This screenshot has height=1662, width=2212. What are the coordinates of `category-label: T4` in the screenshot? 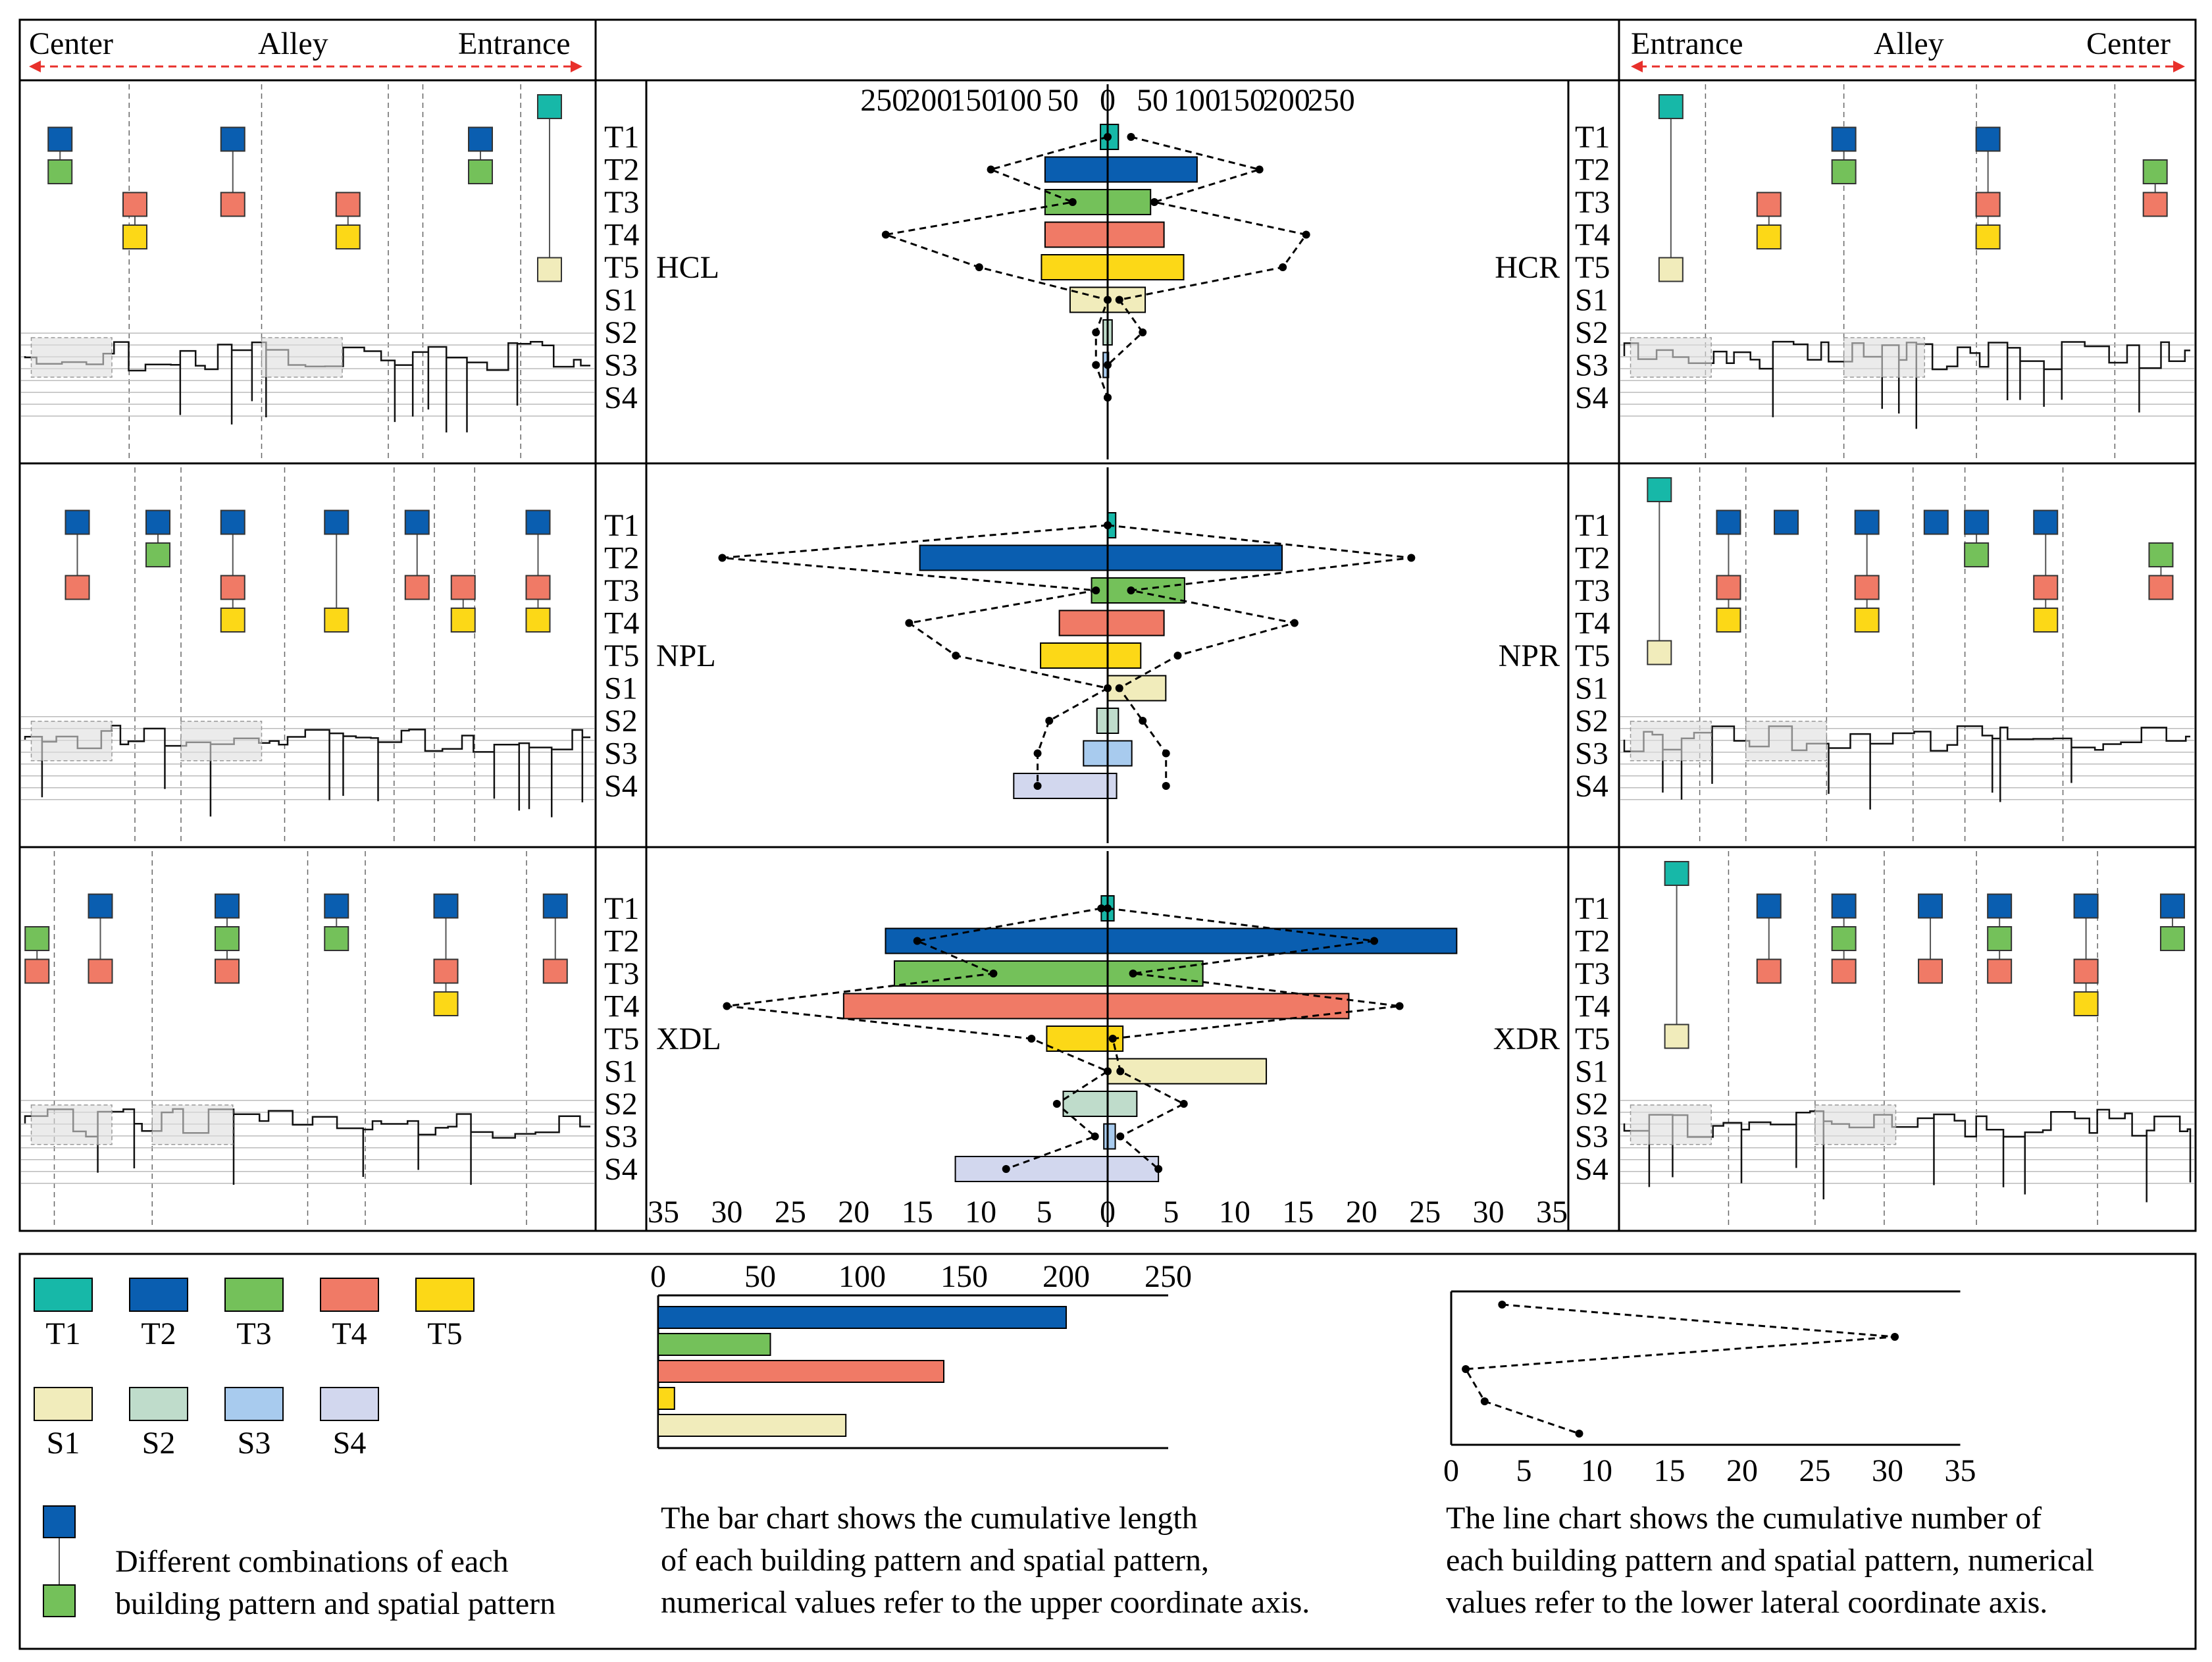 It's located at (1592, 1006).